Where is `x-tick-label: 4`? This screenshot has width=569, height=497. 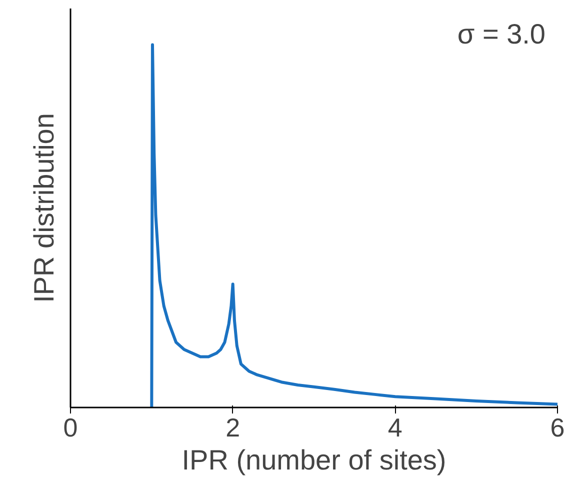 x-tick-label: 4 is located at coordinates (395, 427).